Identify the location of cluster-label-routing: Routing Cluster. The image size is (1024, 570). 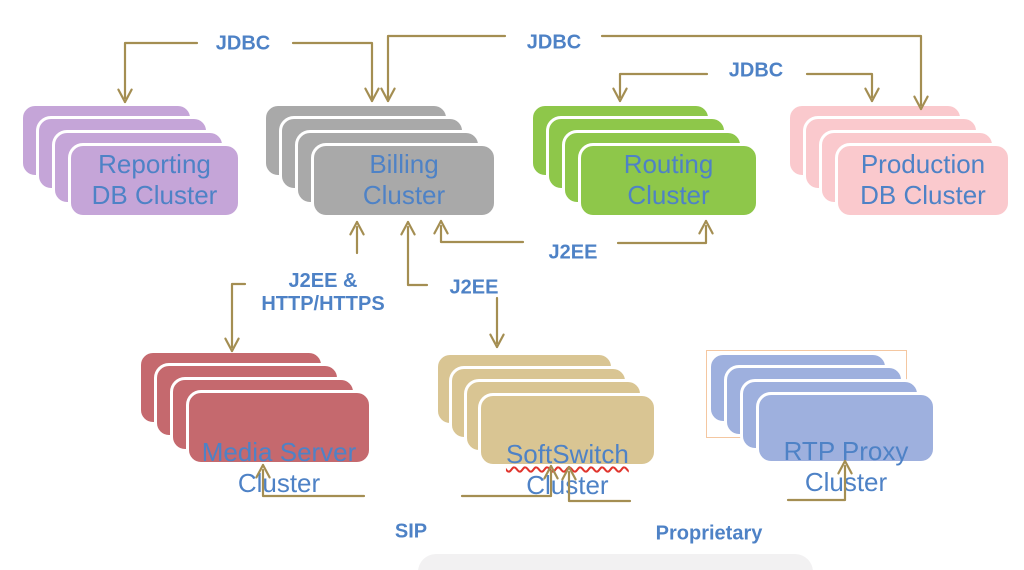
(668, 180).